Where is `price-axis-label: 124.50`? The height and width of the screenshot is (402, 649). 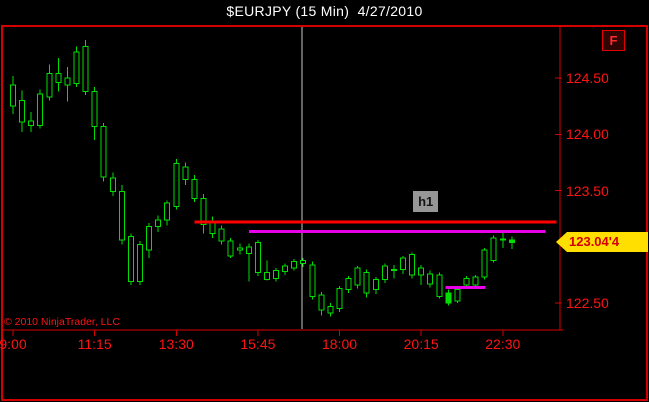 price-axis-label: 124.50 is located at coordinates (587, 78).